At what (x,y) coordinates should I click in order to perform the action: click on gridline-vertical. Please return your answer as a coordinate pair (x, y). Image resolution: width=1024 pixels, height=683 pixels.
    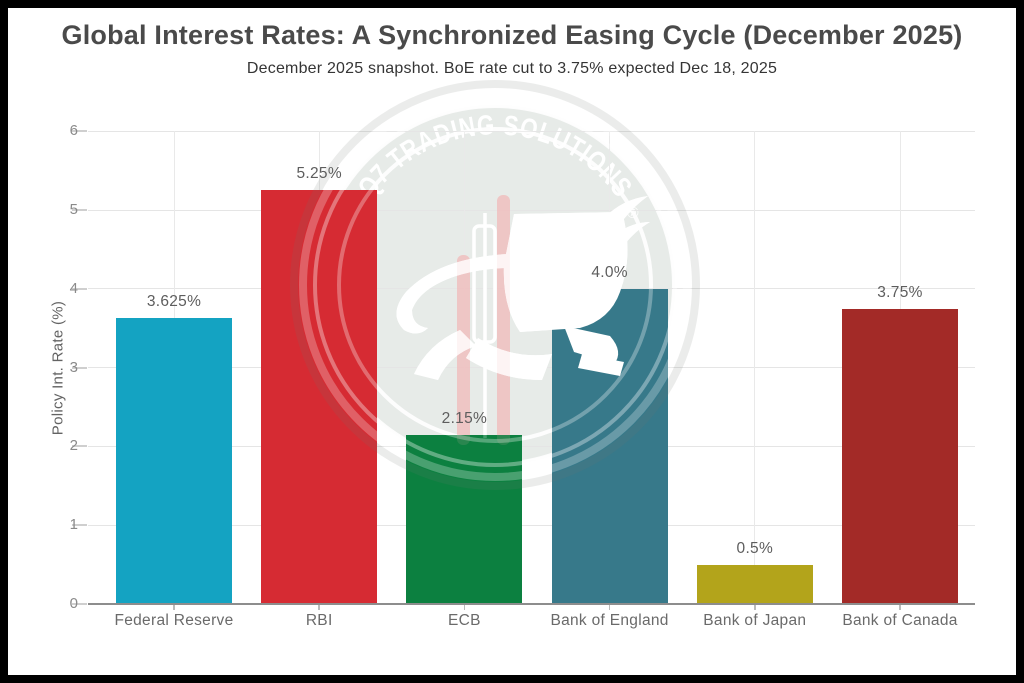
    Looking at the image, I should click on (755, 367).